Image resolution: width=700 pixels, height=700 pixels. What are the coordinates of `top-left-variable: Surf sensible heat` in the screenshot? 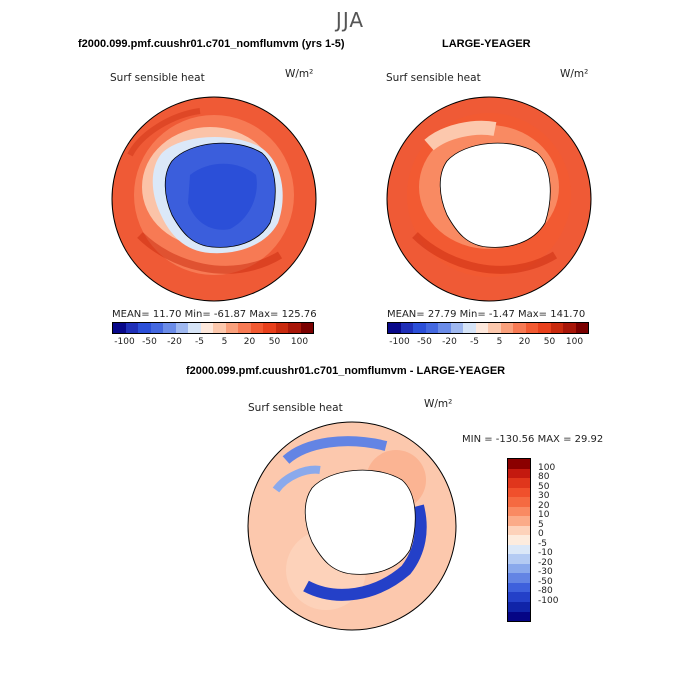 It's located at (157, 78).